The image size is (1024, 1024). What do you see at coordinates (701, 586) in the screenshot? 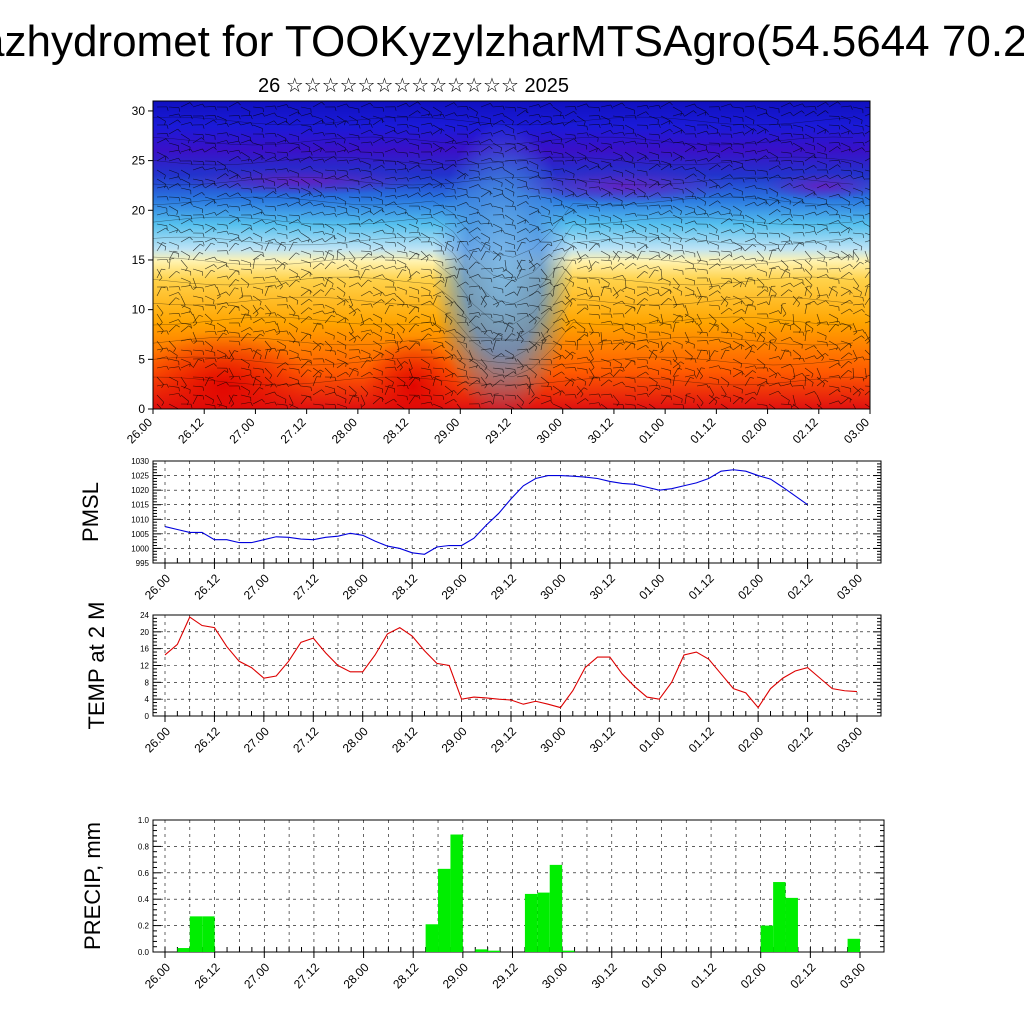
I see `x-tick-label: 01.12` at bounding box center [701, 586].